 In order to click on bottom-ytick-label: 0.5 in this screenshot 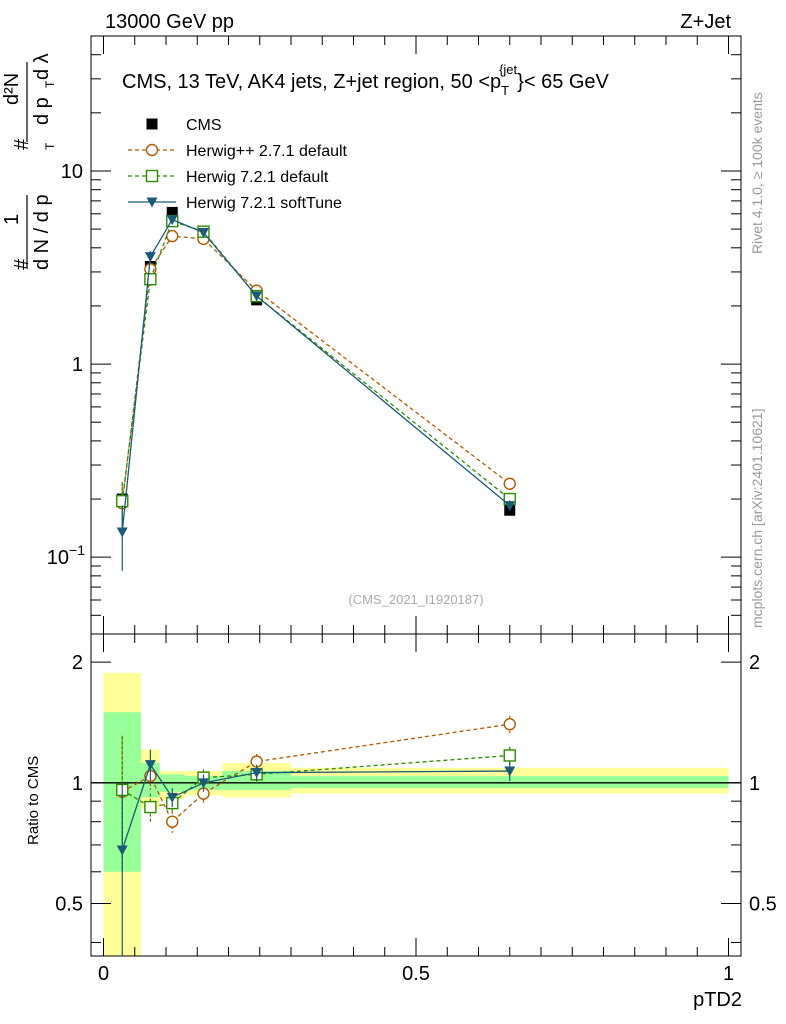, I will do `click(69, 905)`.